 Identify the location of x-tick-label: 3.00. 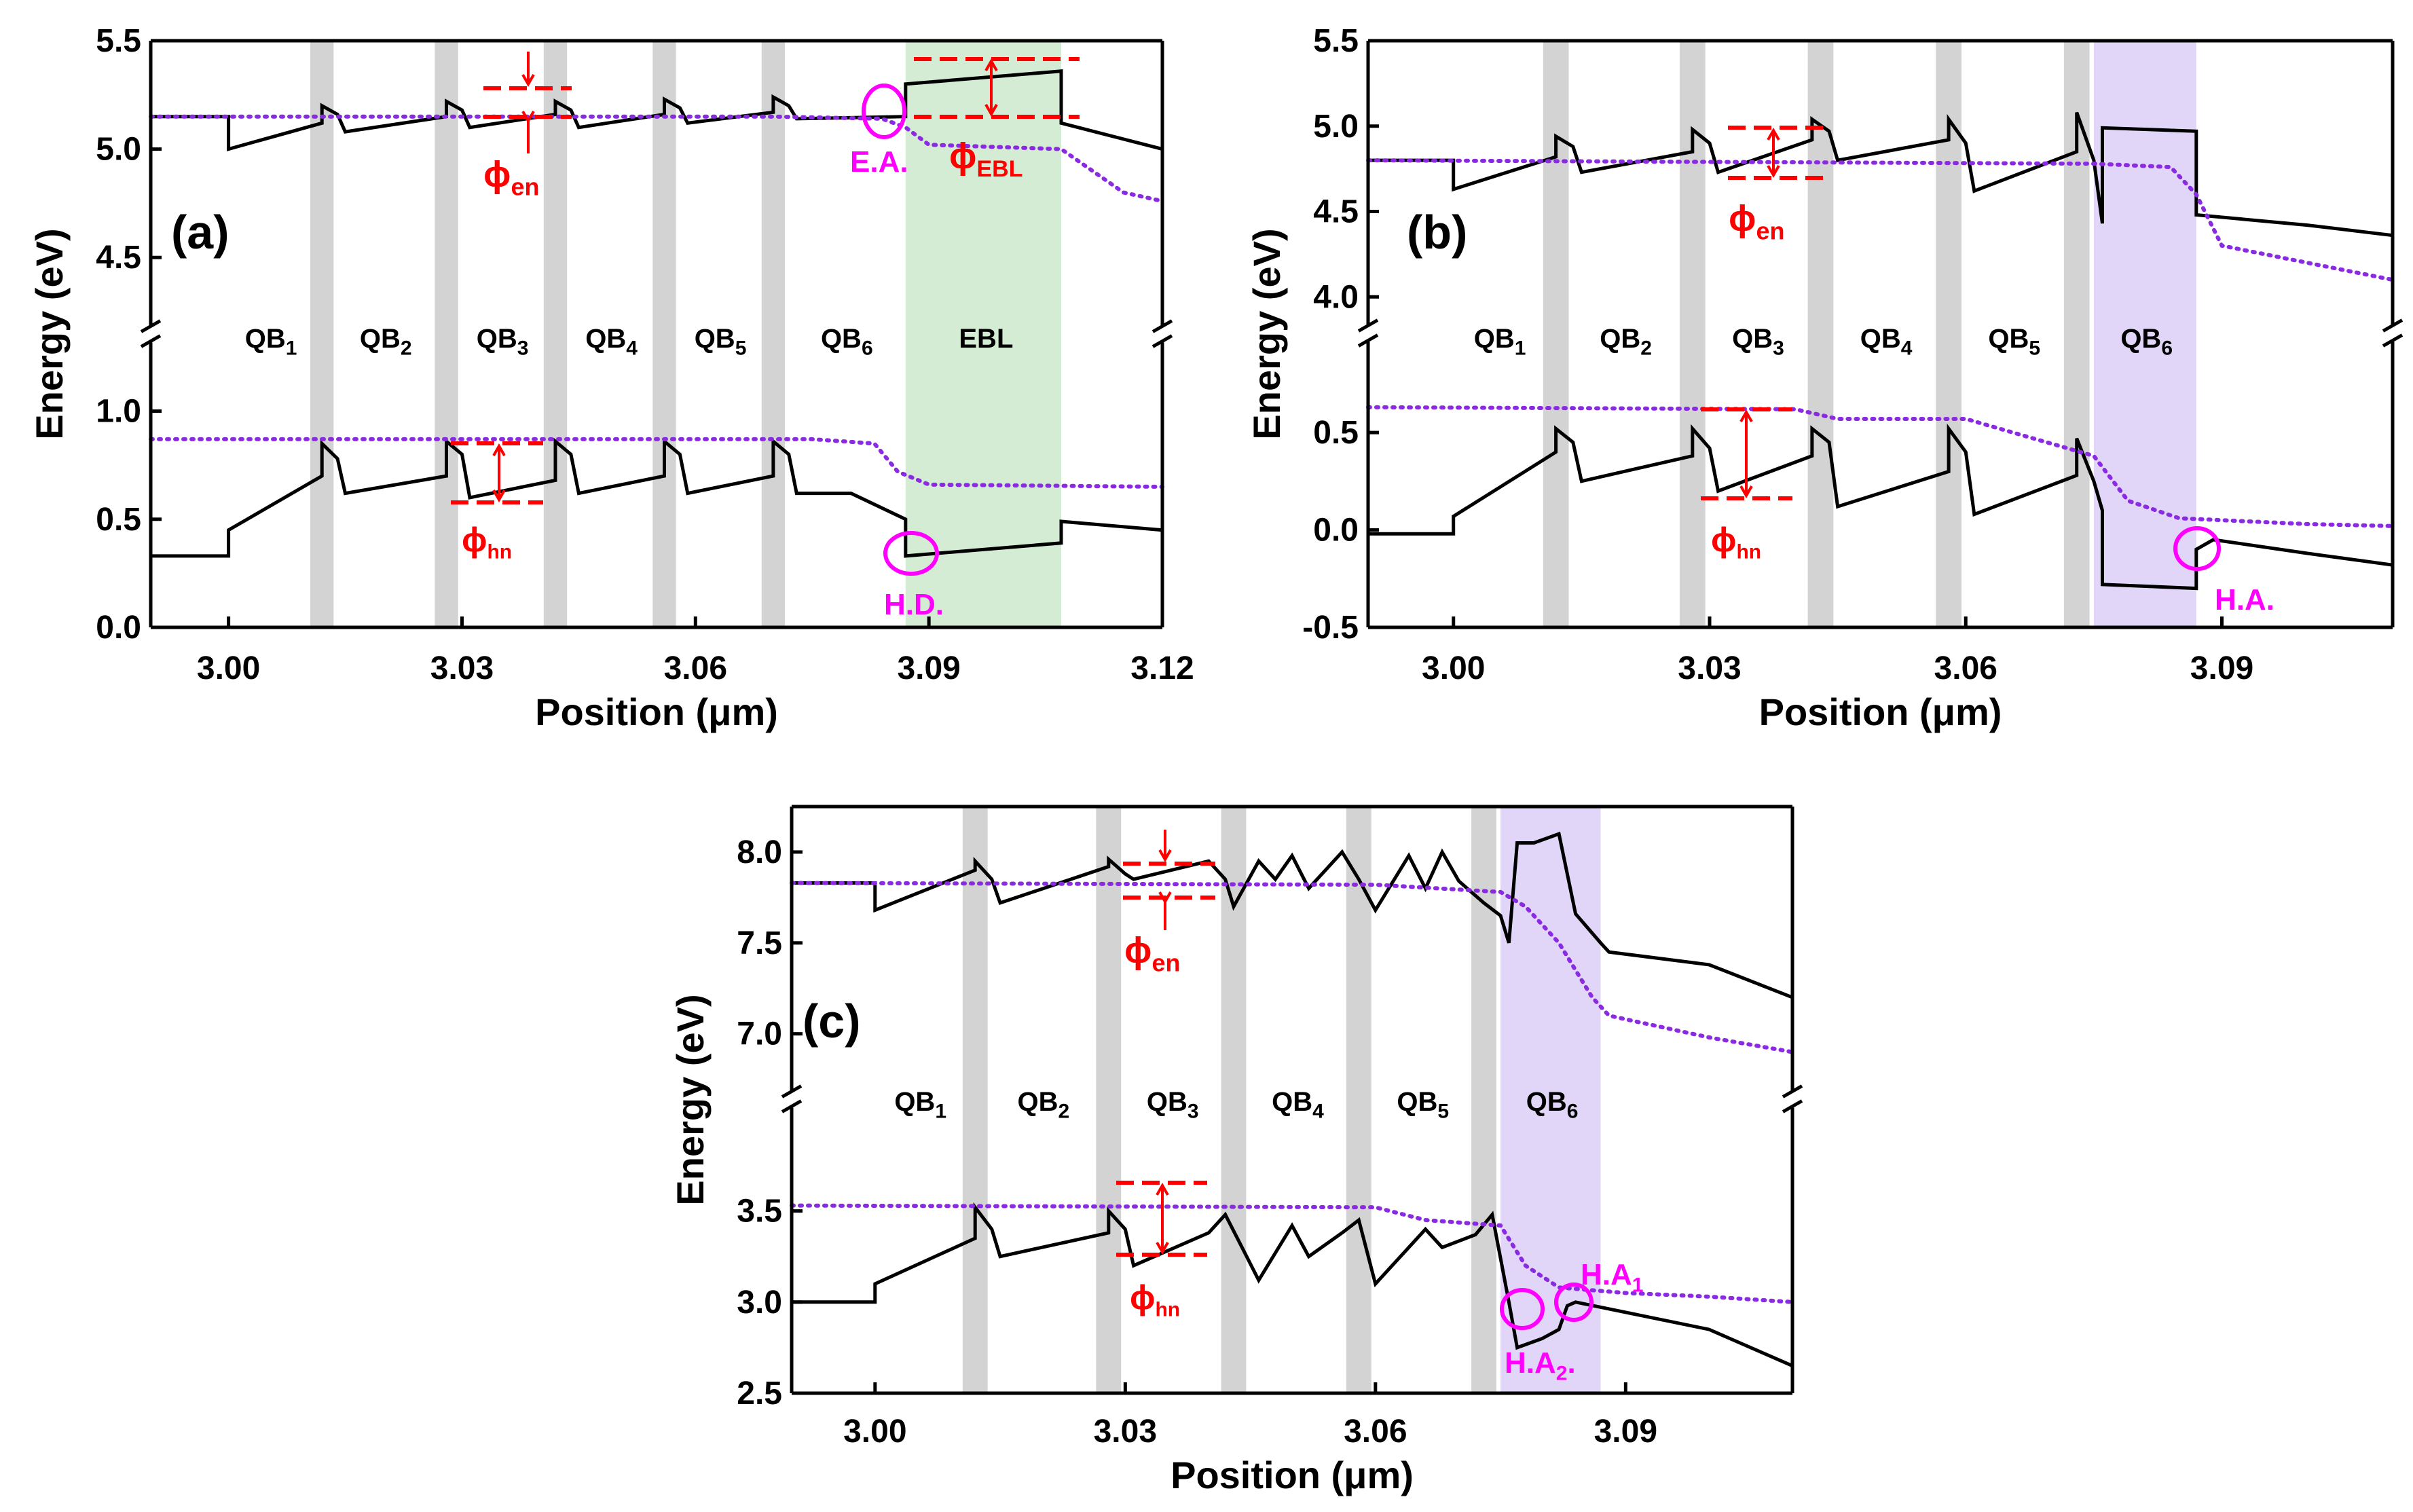
(1453, 668).